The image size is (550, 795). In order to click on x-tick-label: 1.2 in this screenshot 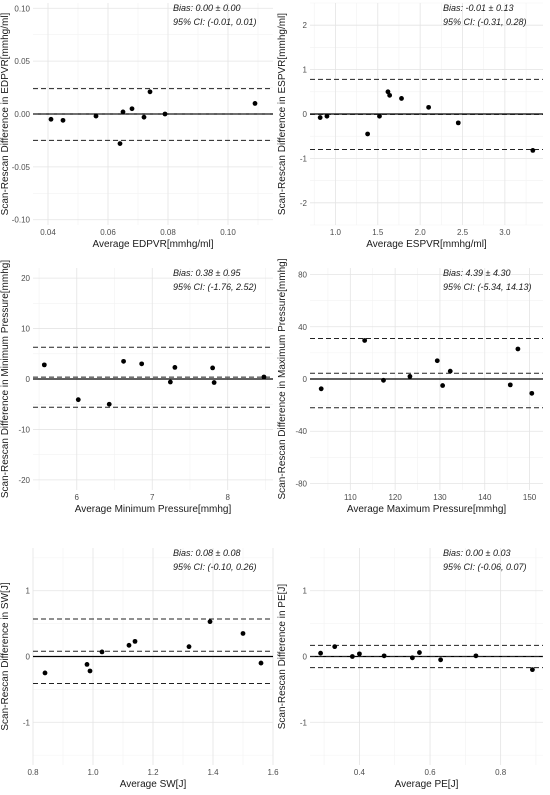, I will do `click(153, 772)`.